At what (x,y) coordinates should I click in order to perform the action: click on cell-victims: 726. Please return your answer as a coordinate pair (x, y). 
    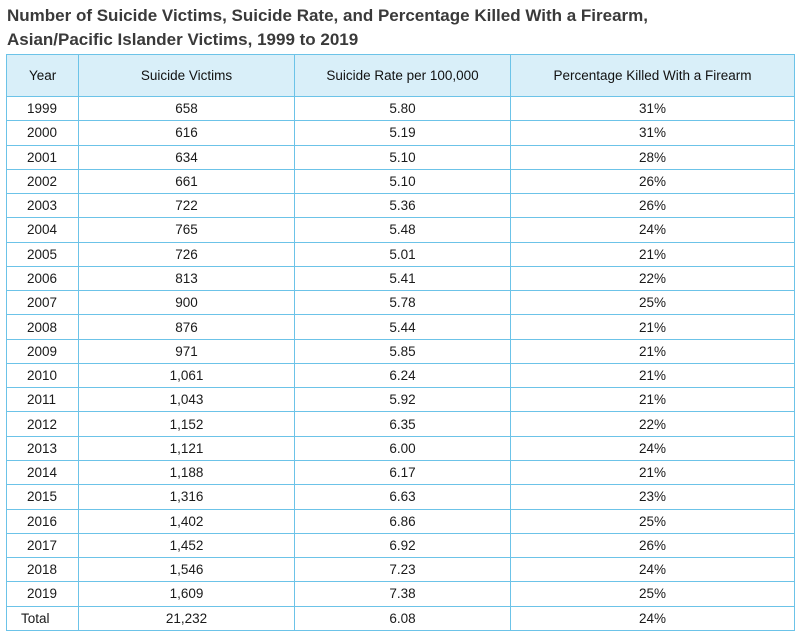
    Looking at the image, I should click on (186, 254).